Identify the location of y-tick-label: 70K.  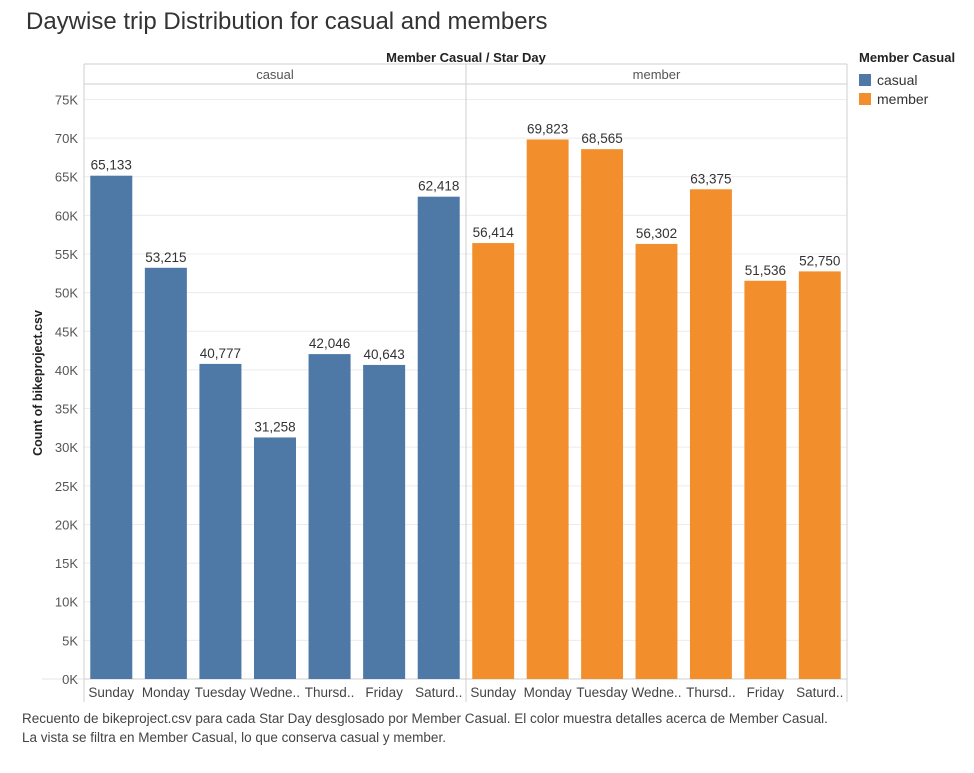
(66, 138).